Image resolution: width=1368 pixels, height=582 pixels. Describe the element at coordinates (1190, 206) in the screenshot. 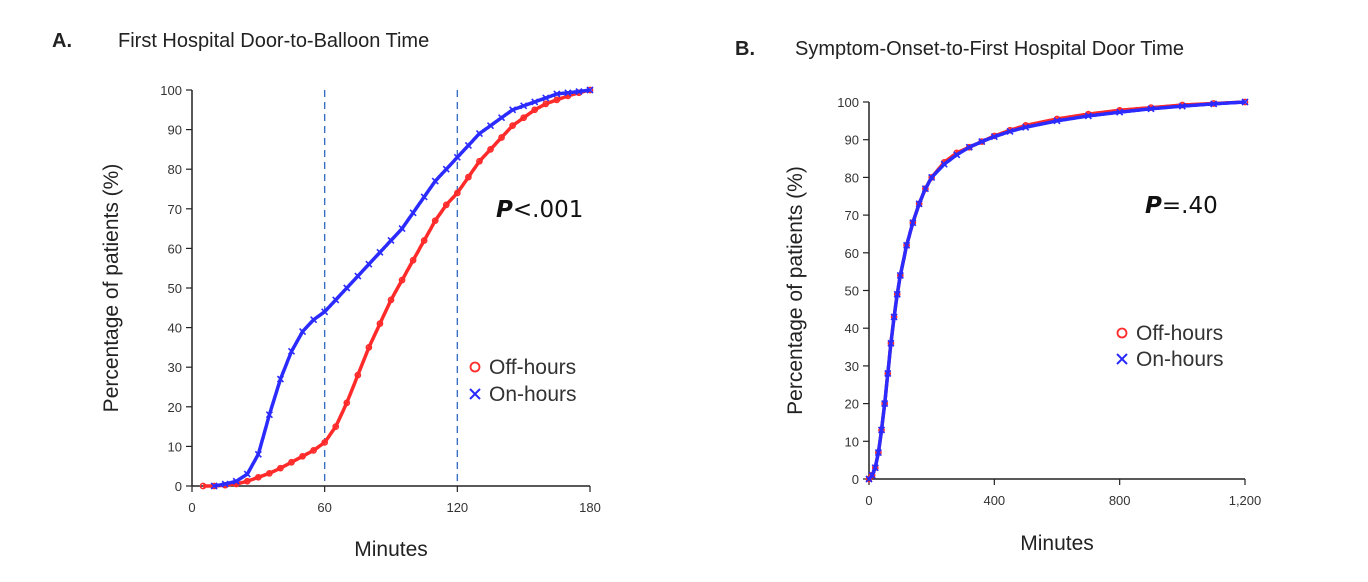

I see `p-value-rest: =.40` at that location.